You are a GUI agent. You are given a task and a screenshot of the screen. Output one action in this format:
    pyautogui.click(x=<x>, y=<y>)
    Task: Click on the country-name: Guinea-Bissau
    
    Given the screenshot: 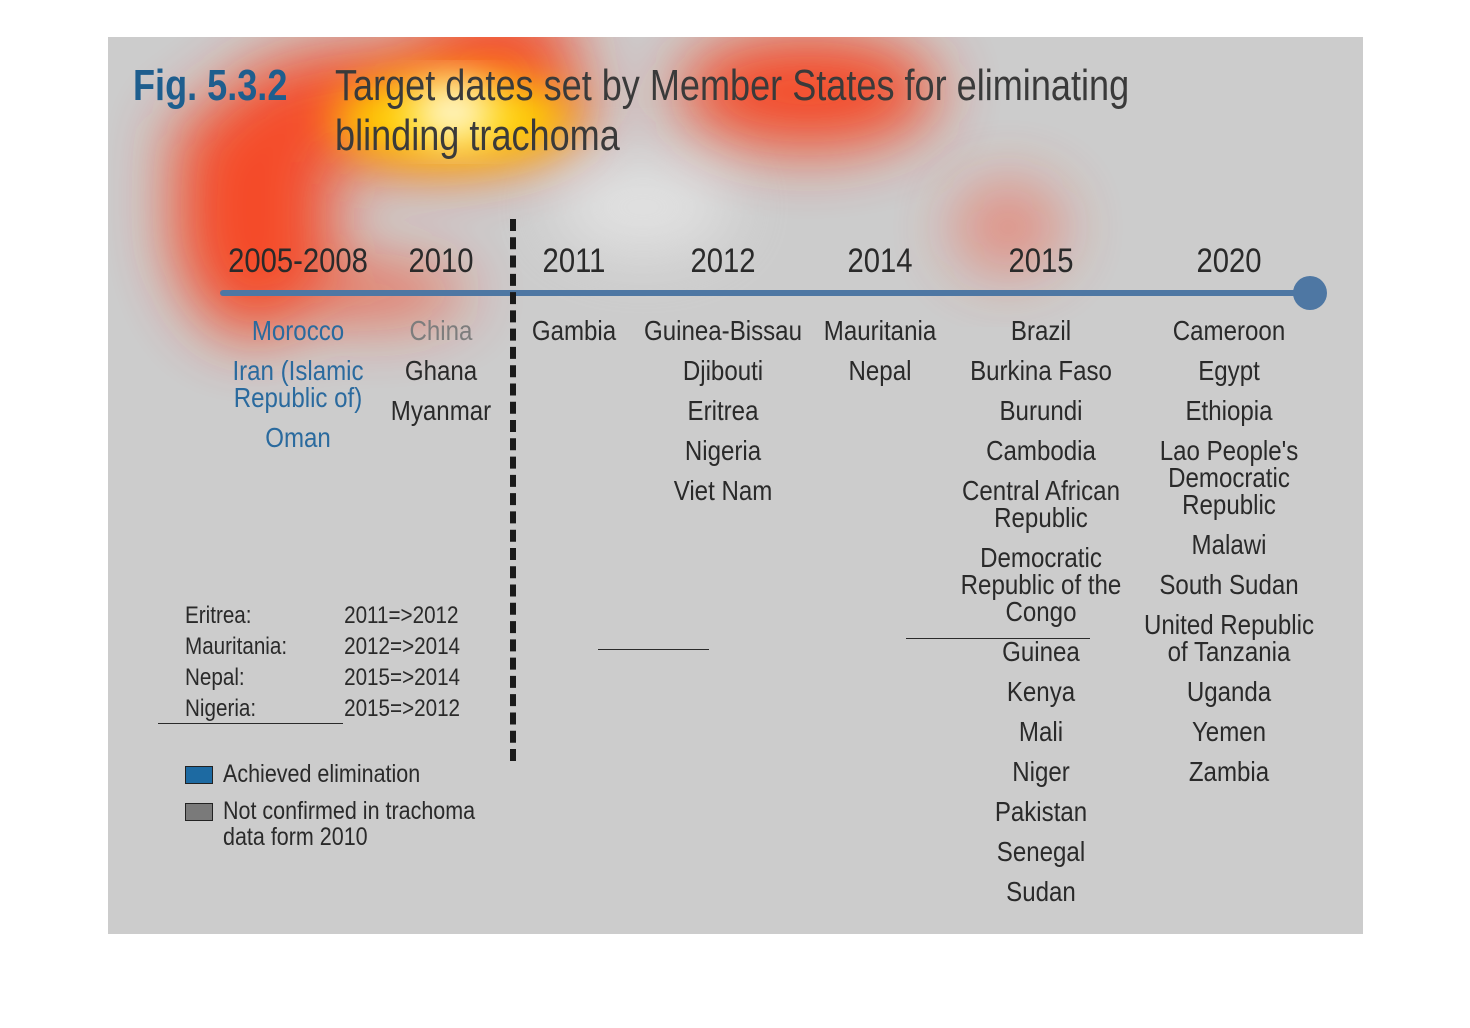 What is the action you would take?
    pyautogui.click(x=723, y=330)
    